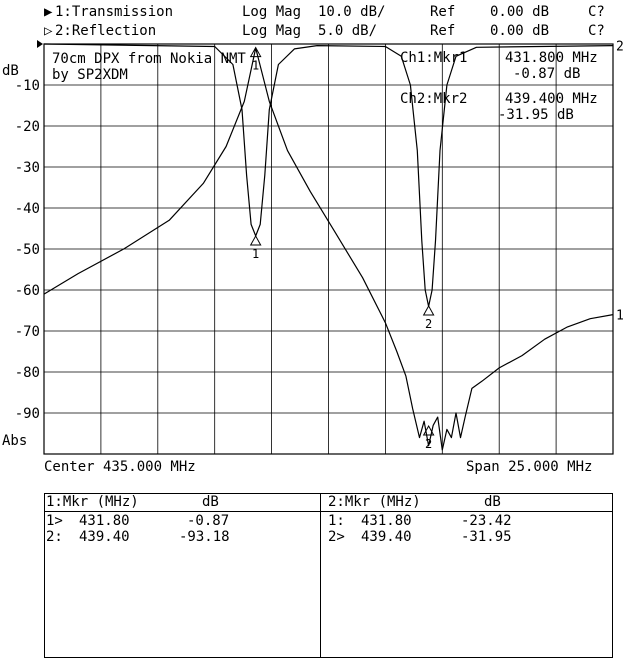  I want to click on trace1-ref-value: 0.00 dB, so click(520, 12).